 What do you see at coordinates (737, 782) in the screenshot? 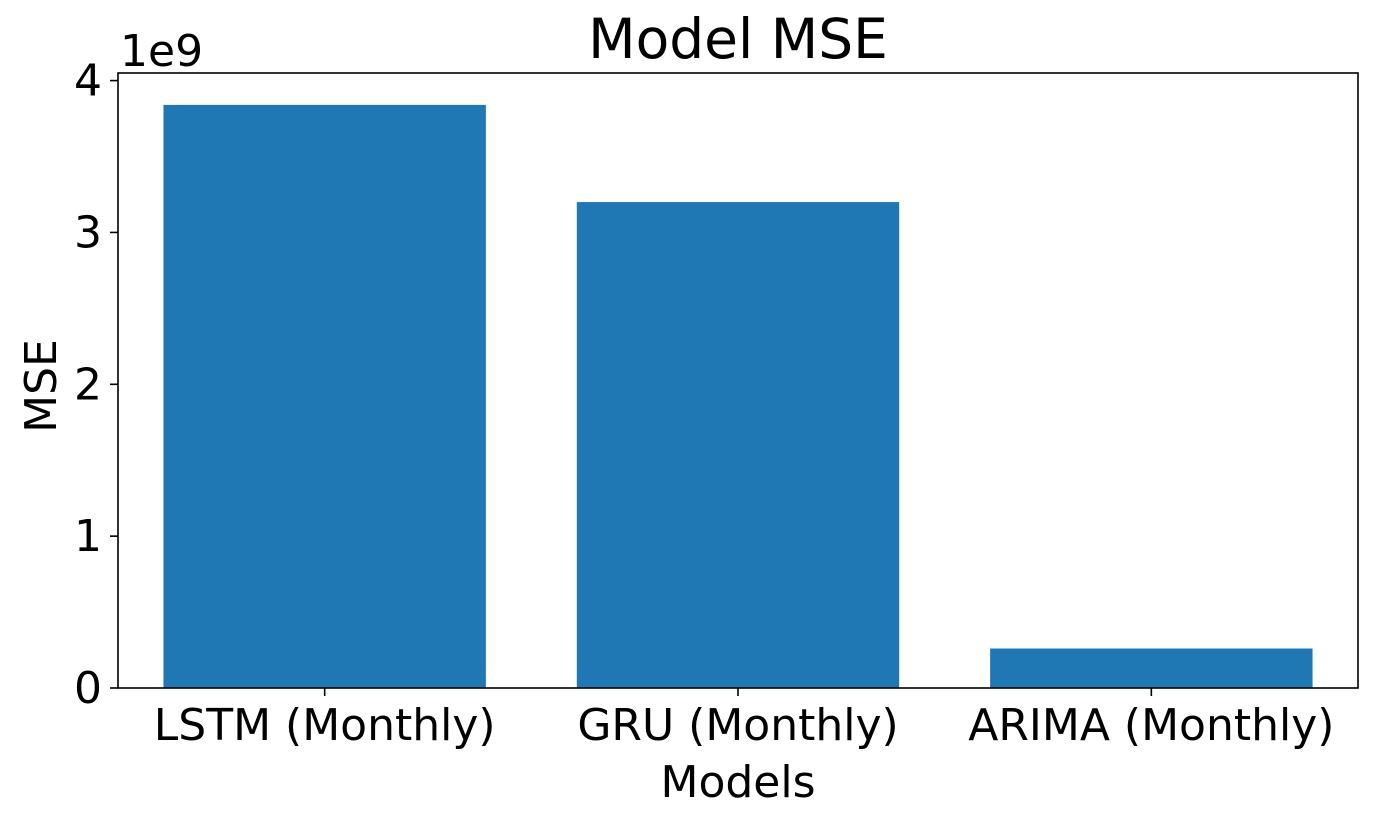
I see `x-axis-title: Models` at bounding box center [737, 782].